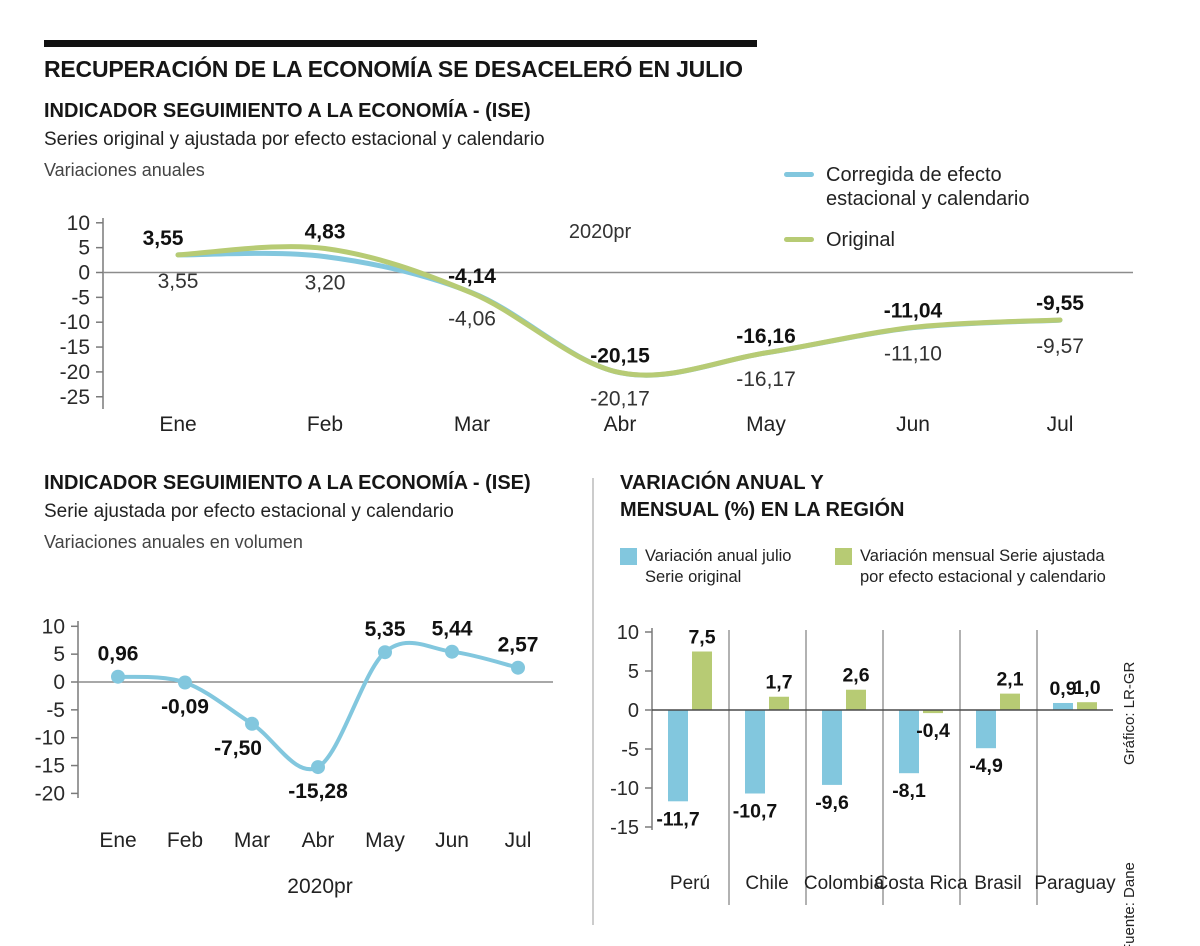  I want to click on c3-bar-label-monthly: 2,6, so click(855, 676).